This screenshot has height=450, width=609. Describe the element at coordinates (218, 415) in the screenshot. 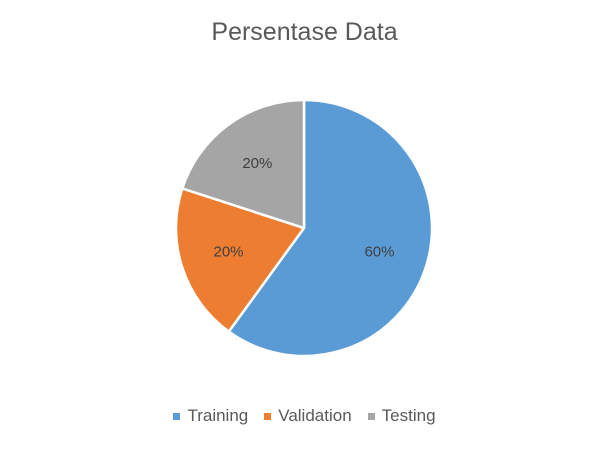

I see `legend-label-training: Training` at that location.